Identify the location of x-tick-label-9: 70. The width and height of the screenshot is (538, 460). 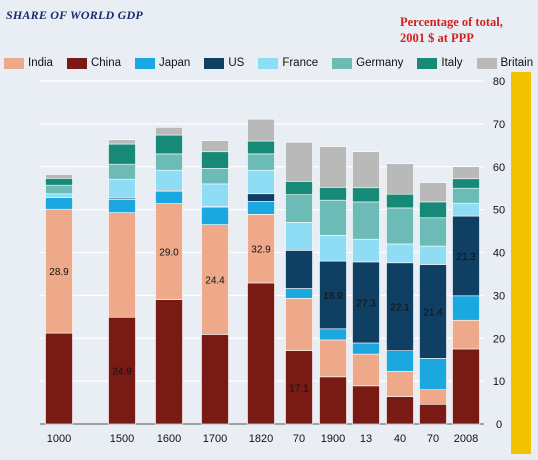
(433, 439).